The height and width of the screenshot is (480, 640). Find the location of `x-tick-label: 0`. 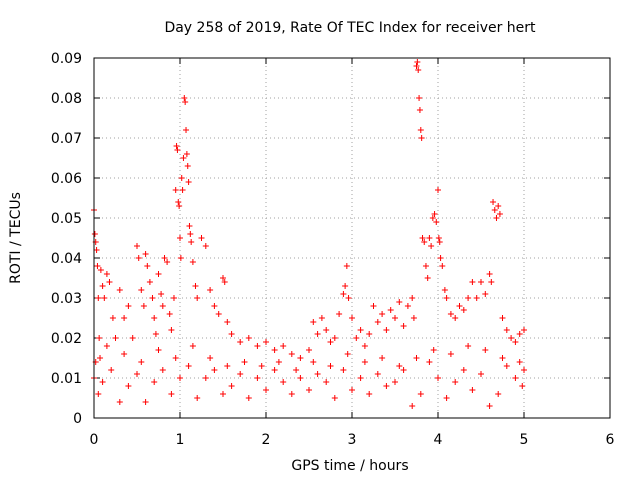

x-tick-label: 0 is located at coordinates (94, 440).